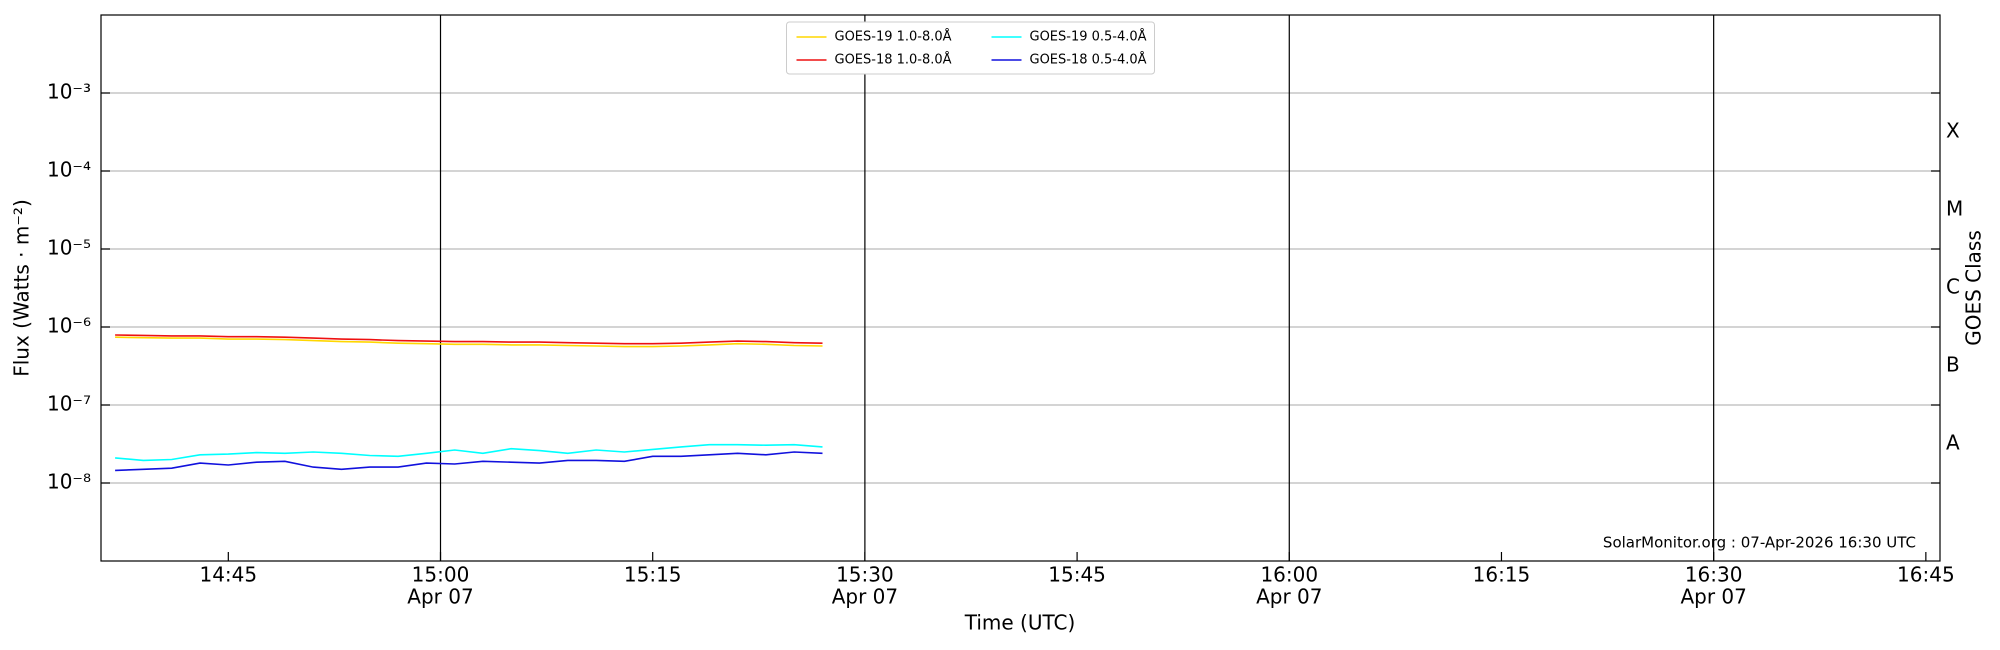 This screenshot has height=650, width=2000. I want to click on legend-label: GOES-19 1.0-8.0Å, so click(893, 37).